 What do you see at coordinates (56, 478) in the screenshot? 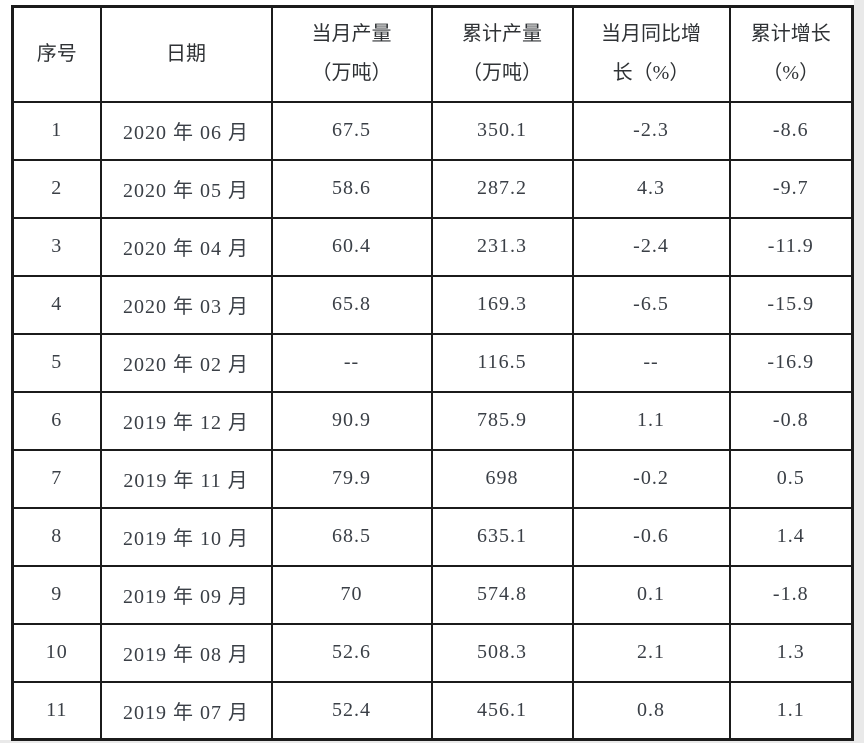
I see `table-cell: 7` at bounding box center [56, 478].